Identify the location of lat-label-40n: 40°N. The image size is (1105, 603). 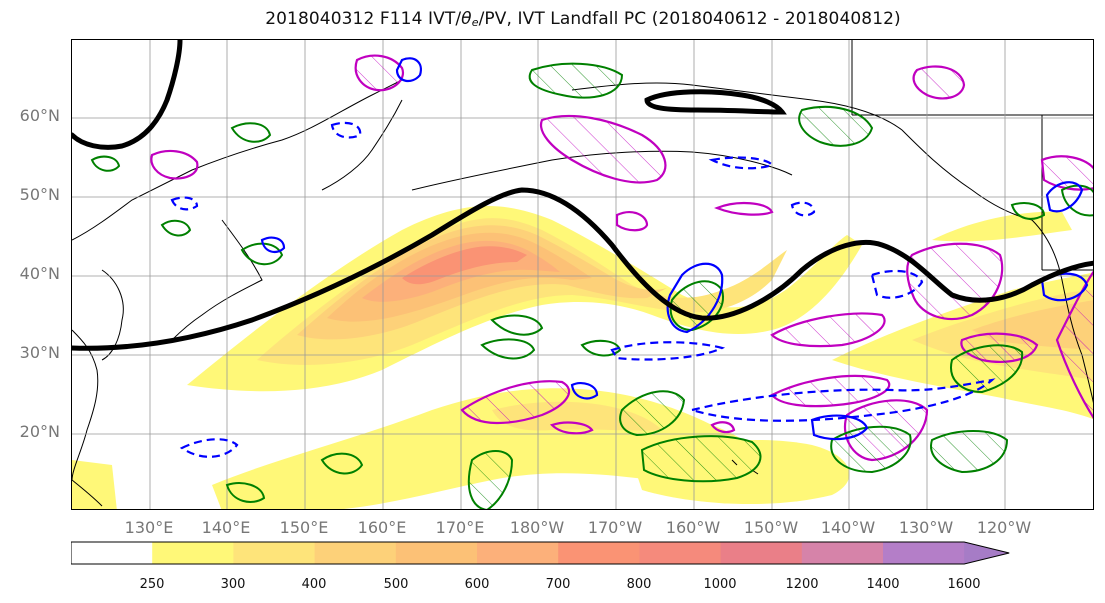
(39, 273).